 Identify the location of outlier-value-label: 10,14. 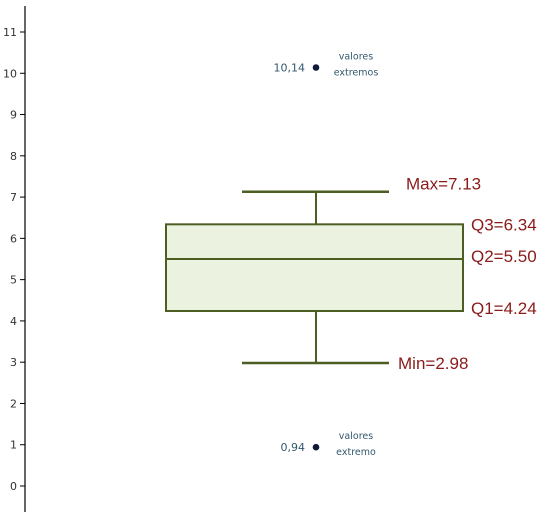
(290, 67).